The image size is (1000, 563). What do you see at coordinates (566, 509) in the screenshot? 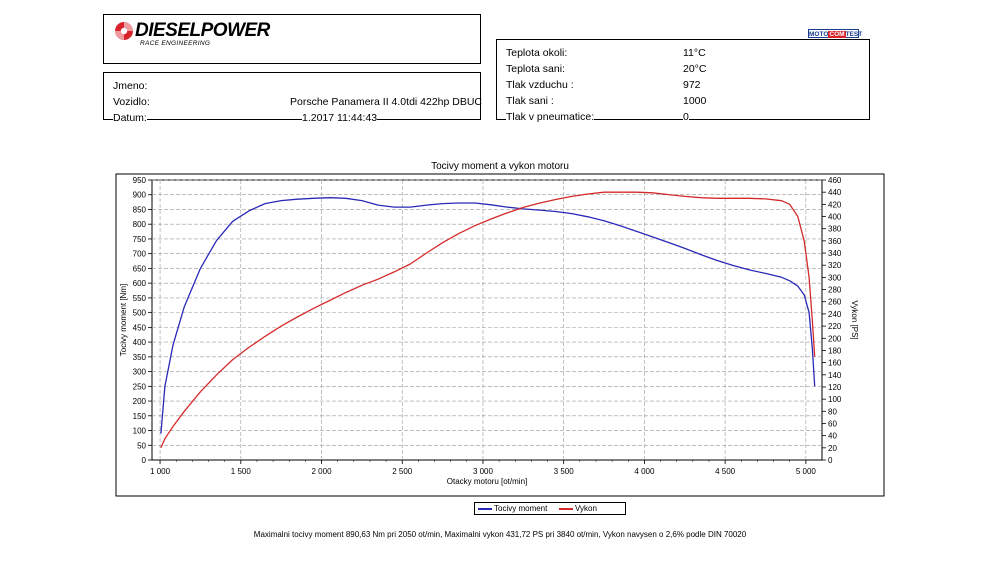
I see `legend-swatch-power` at bounding box center [566, 509].